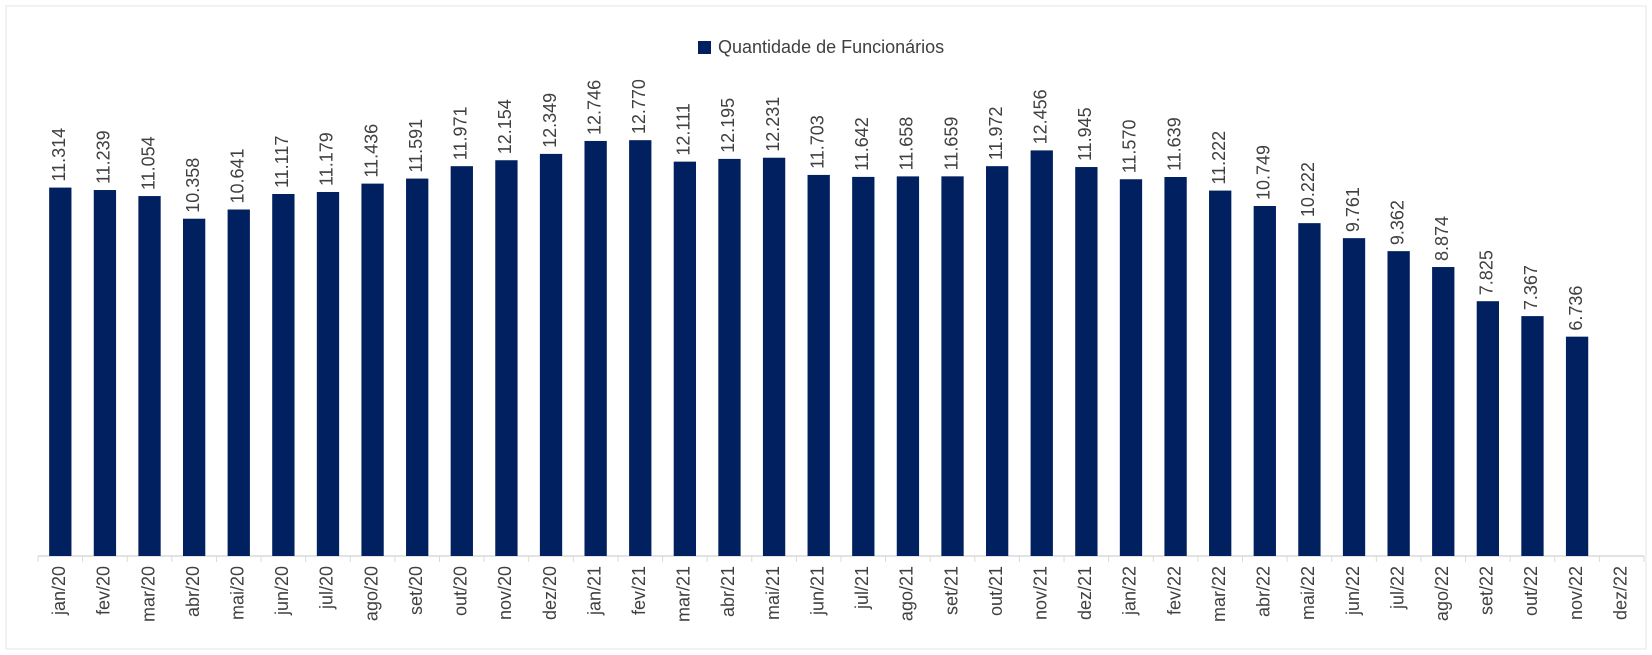 The image size is (1652, 655). Describe the element at coordinates (817, 142) in the screenshot. I see `value-label: 11.703` at that location.